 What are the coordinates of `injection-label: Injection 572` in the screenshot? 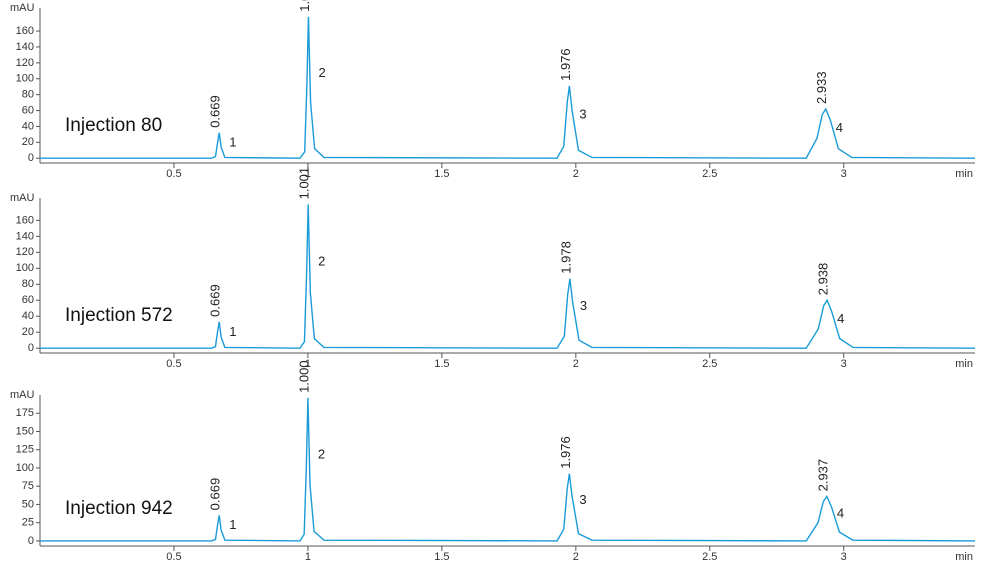 It's located at (119, 315).